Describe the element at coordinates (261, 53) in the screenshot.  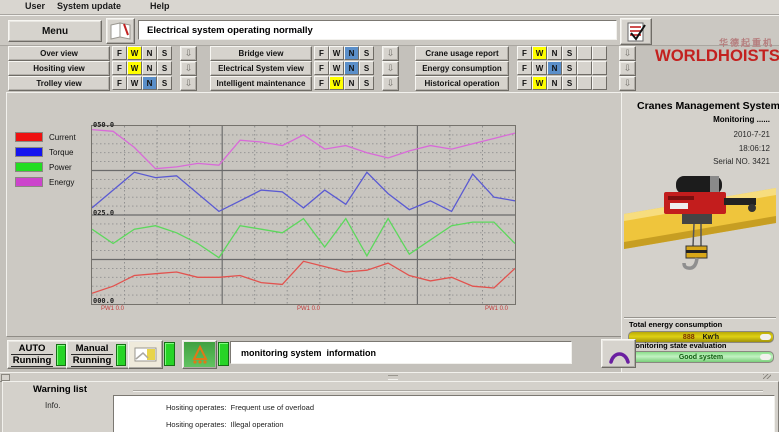
I see `nav-button-bridge-view: Bridge view` at that location.